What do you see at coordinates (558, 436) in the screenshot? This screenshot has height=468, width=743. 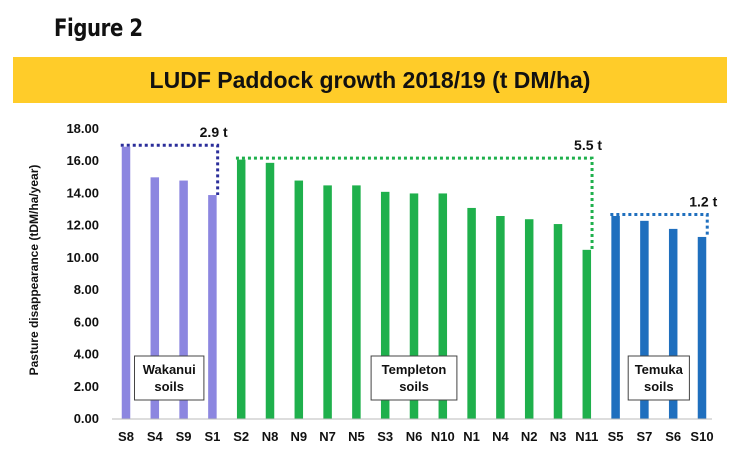 I see `x-tick-label: N3` at bounding box center [558, 436].